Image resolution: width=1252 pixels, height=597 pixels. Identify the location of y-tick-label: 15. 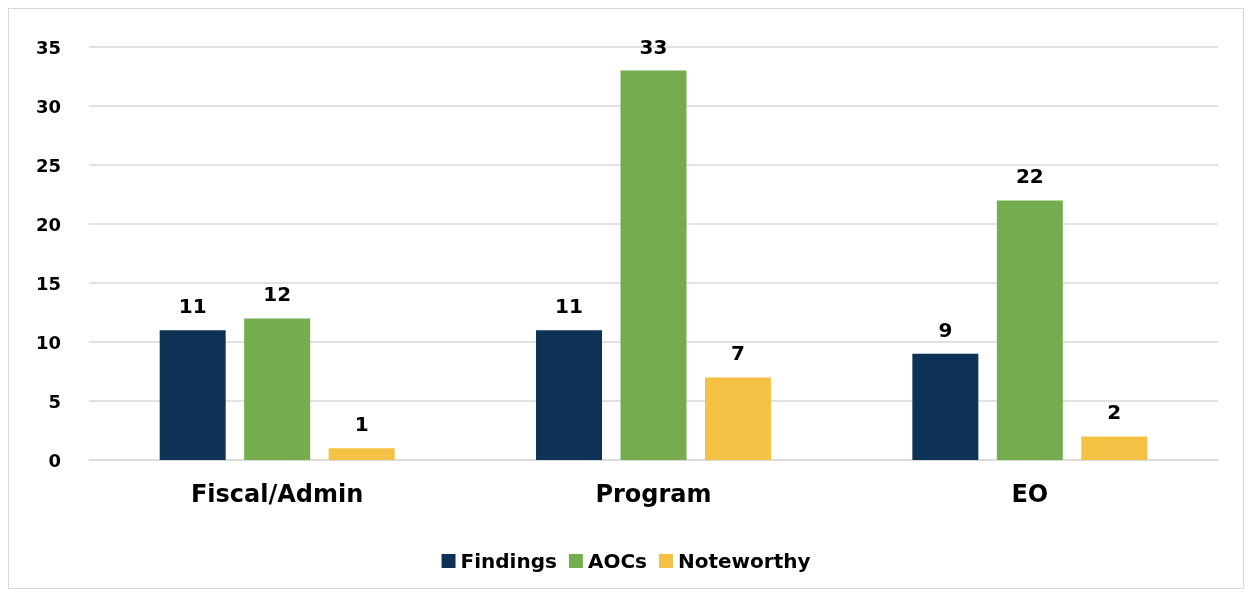
(48, 283).